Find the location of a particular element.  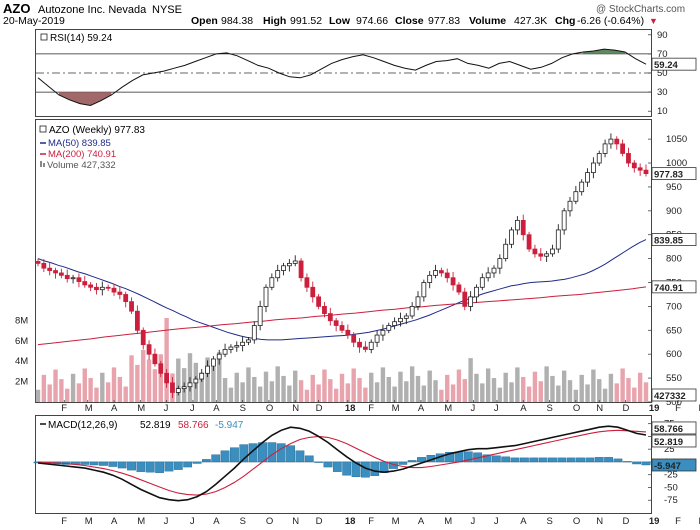

close-value: 977.83 is located at coordinates (444, 21).